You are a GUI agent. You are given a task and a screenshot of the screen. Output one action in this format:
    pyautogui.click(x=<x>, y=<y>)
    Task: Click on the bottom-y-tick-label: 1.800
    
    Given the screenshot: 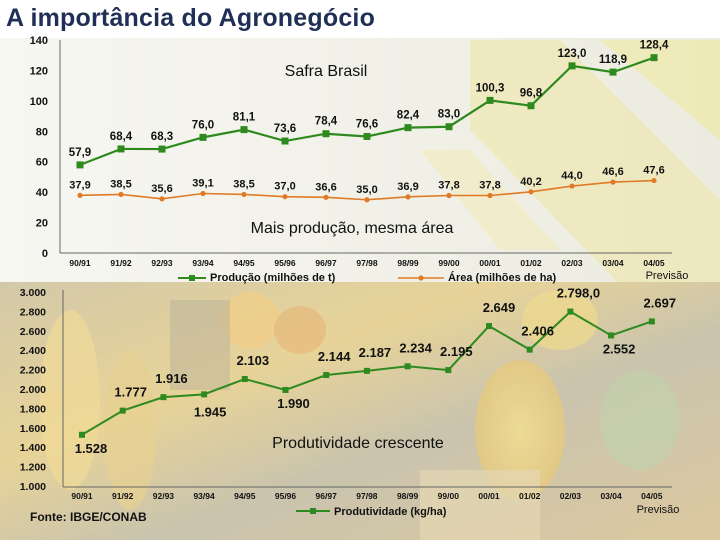 What is the action you would take?
    pyautogui.click(x=33, y=409)
    